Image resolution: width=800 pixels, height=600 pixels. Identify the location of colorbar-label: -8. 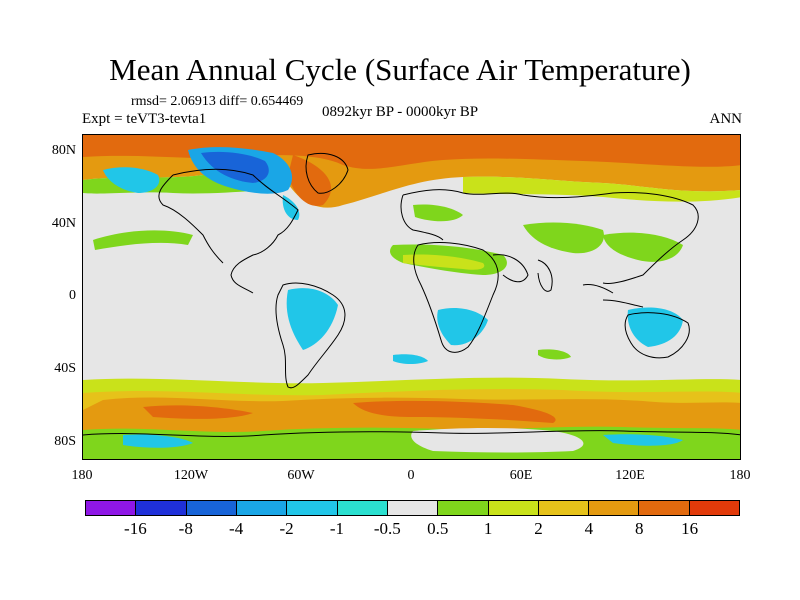
(185, 528).